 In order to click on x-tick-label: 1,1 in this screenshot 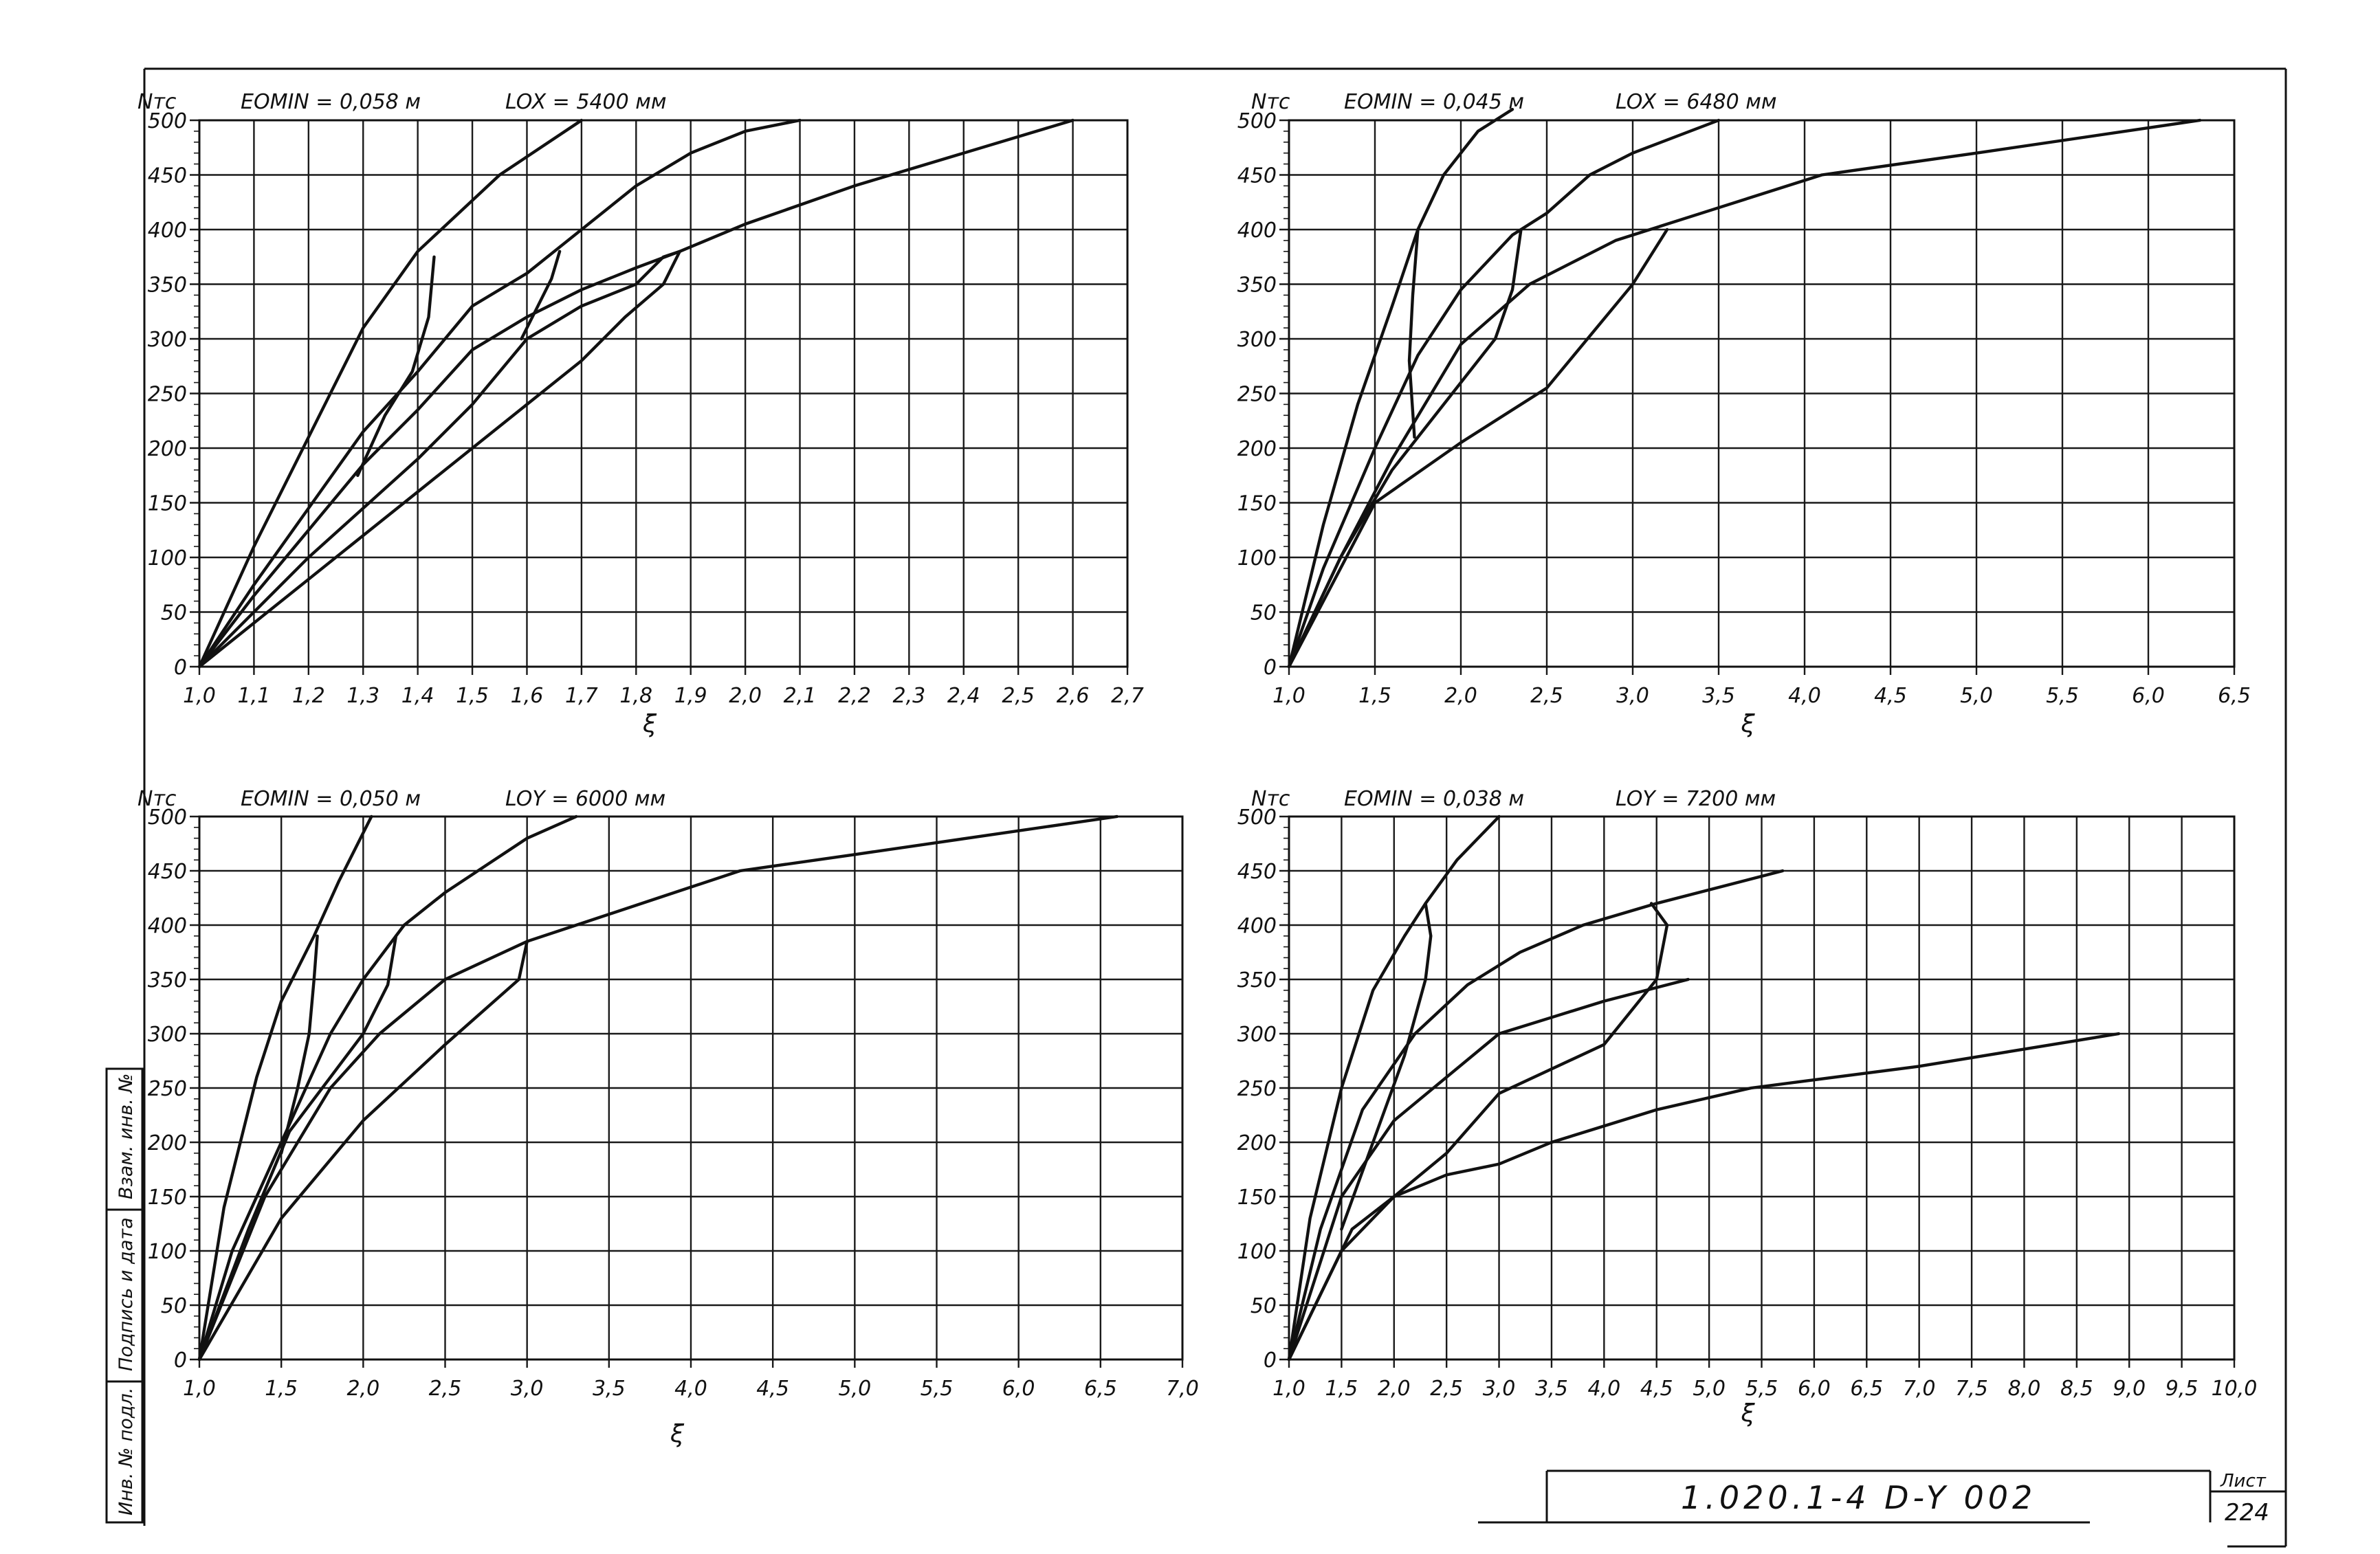, I will do `click(254, 696)`.